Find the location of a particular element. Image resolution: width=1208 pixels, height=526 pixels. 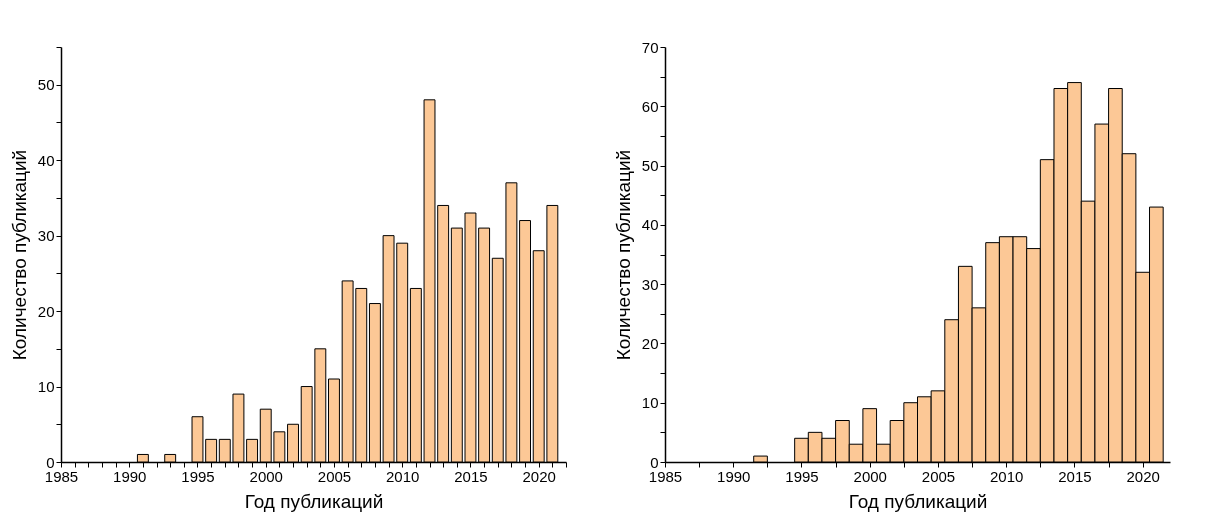

y-tick-label: 60 is located at coordinates (650, 106).